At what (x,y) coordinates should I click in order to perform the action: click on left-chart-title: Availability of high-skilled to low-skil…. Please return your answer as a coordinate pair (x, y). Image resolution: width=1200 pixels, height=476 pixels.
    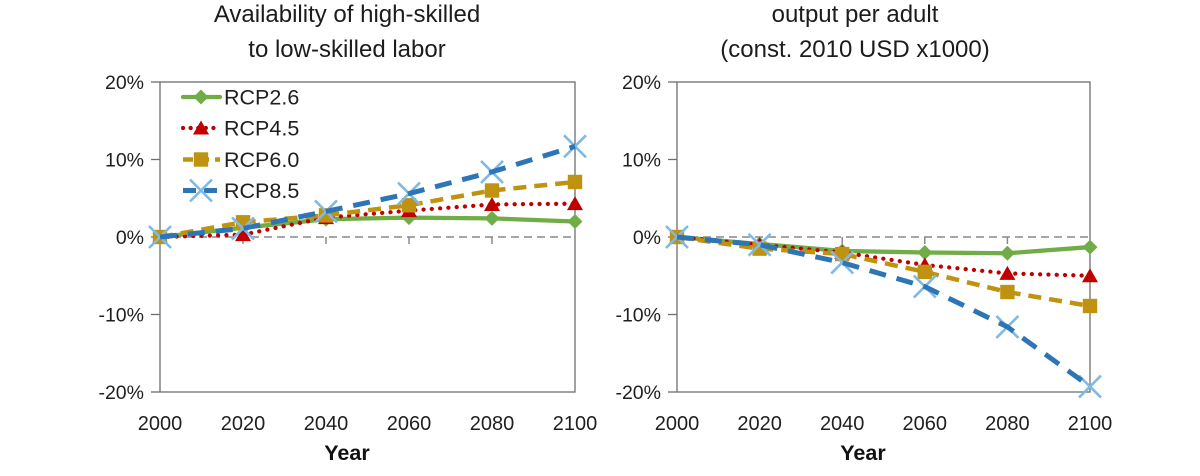
    Looking at the image, I should click on (347, 33).